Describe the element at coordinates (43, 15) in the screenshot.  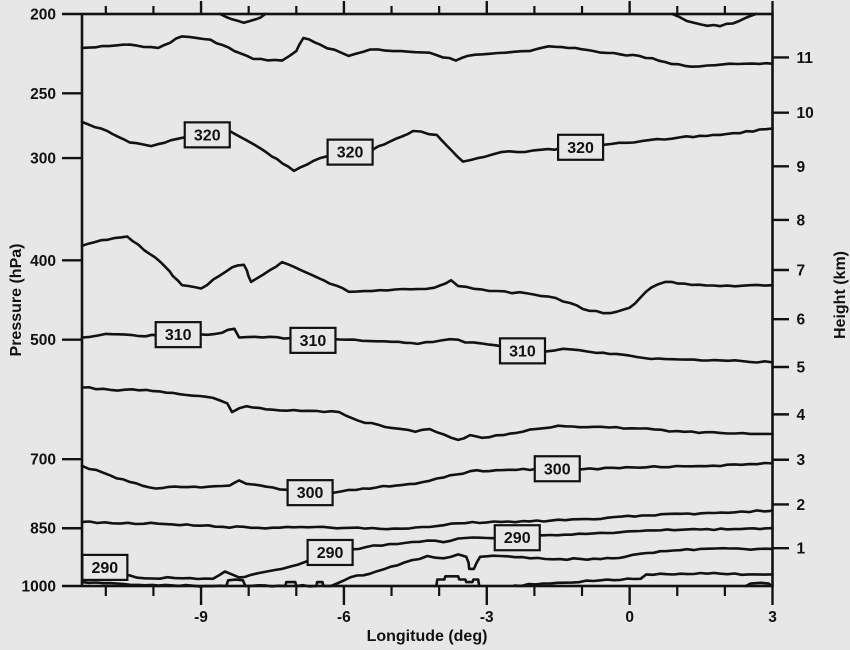
I see `pressure-tick-label: 200` at that location.